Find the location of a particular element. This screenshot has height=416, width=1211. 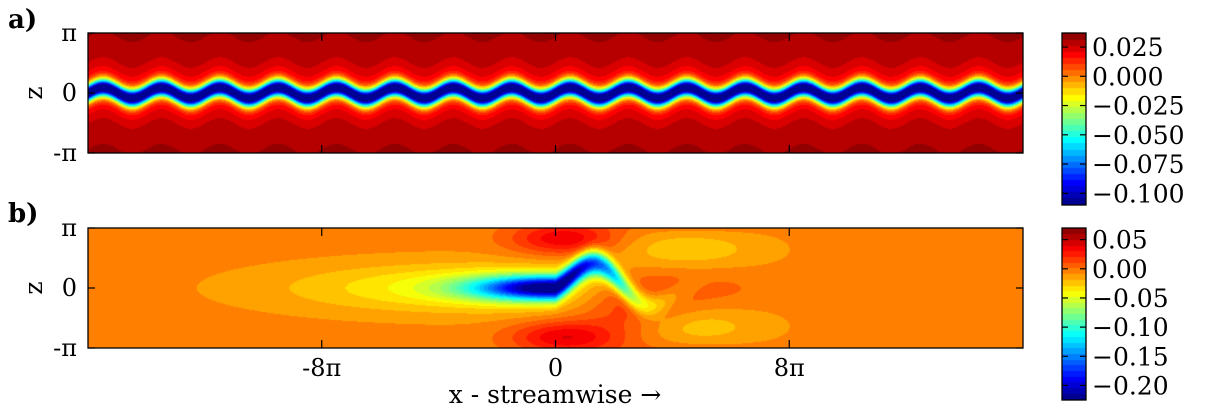

xtick-label: 0 is located at coordinates (555, 368).